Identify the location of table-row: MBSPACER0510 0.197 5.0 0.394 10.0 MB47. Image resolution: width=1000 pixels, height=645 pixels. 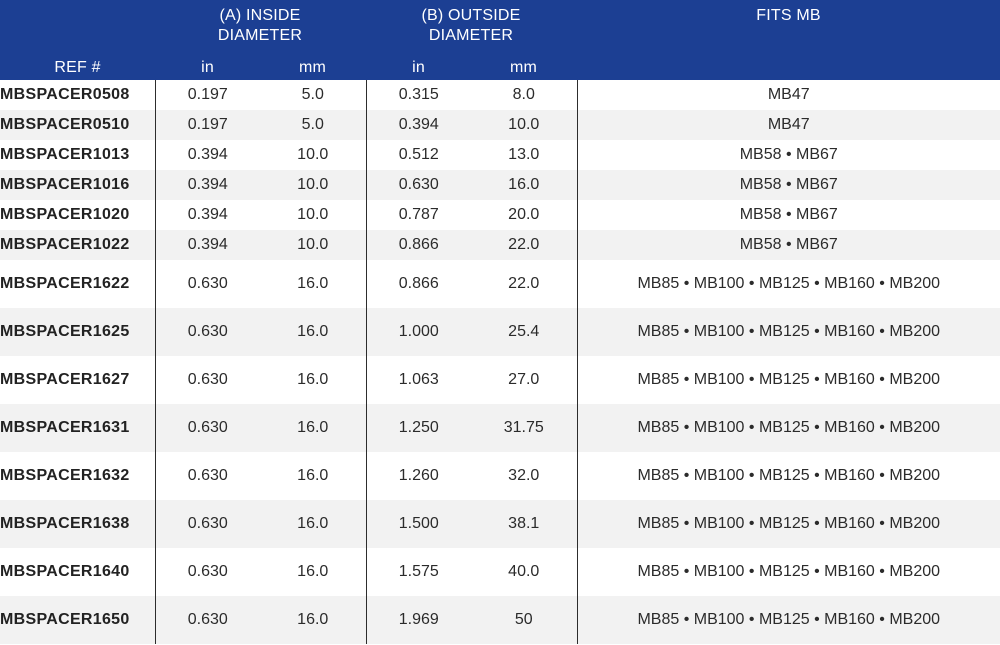
(500, 125).